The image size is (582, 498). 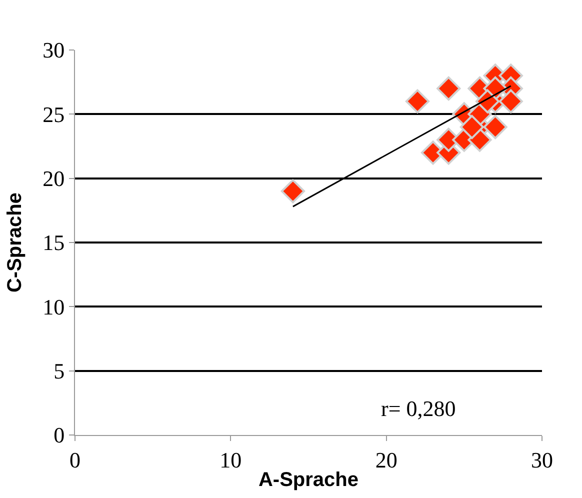 I want to click on x-tick-label: 0, so click(x=75, y=459).